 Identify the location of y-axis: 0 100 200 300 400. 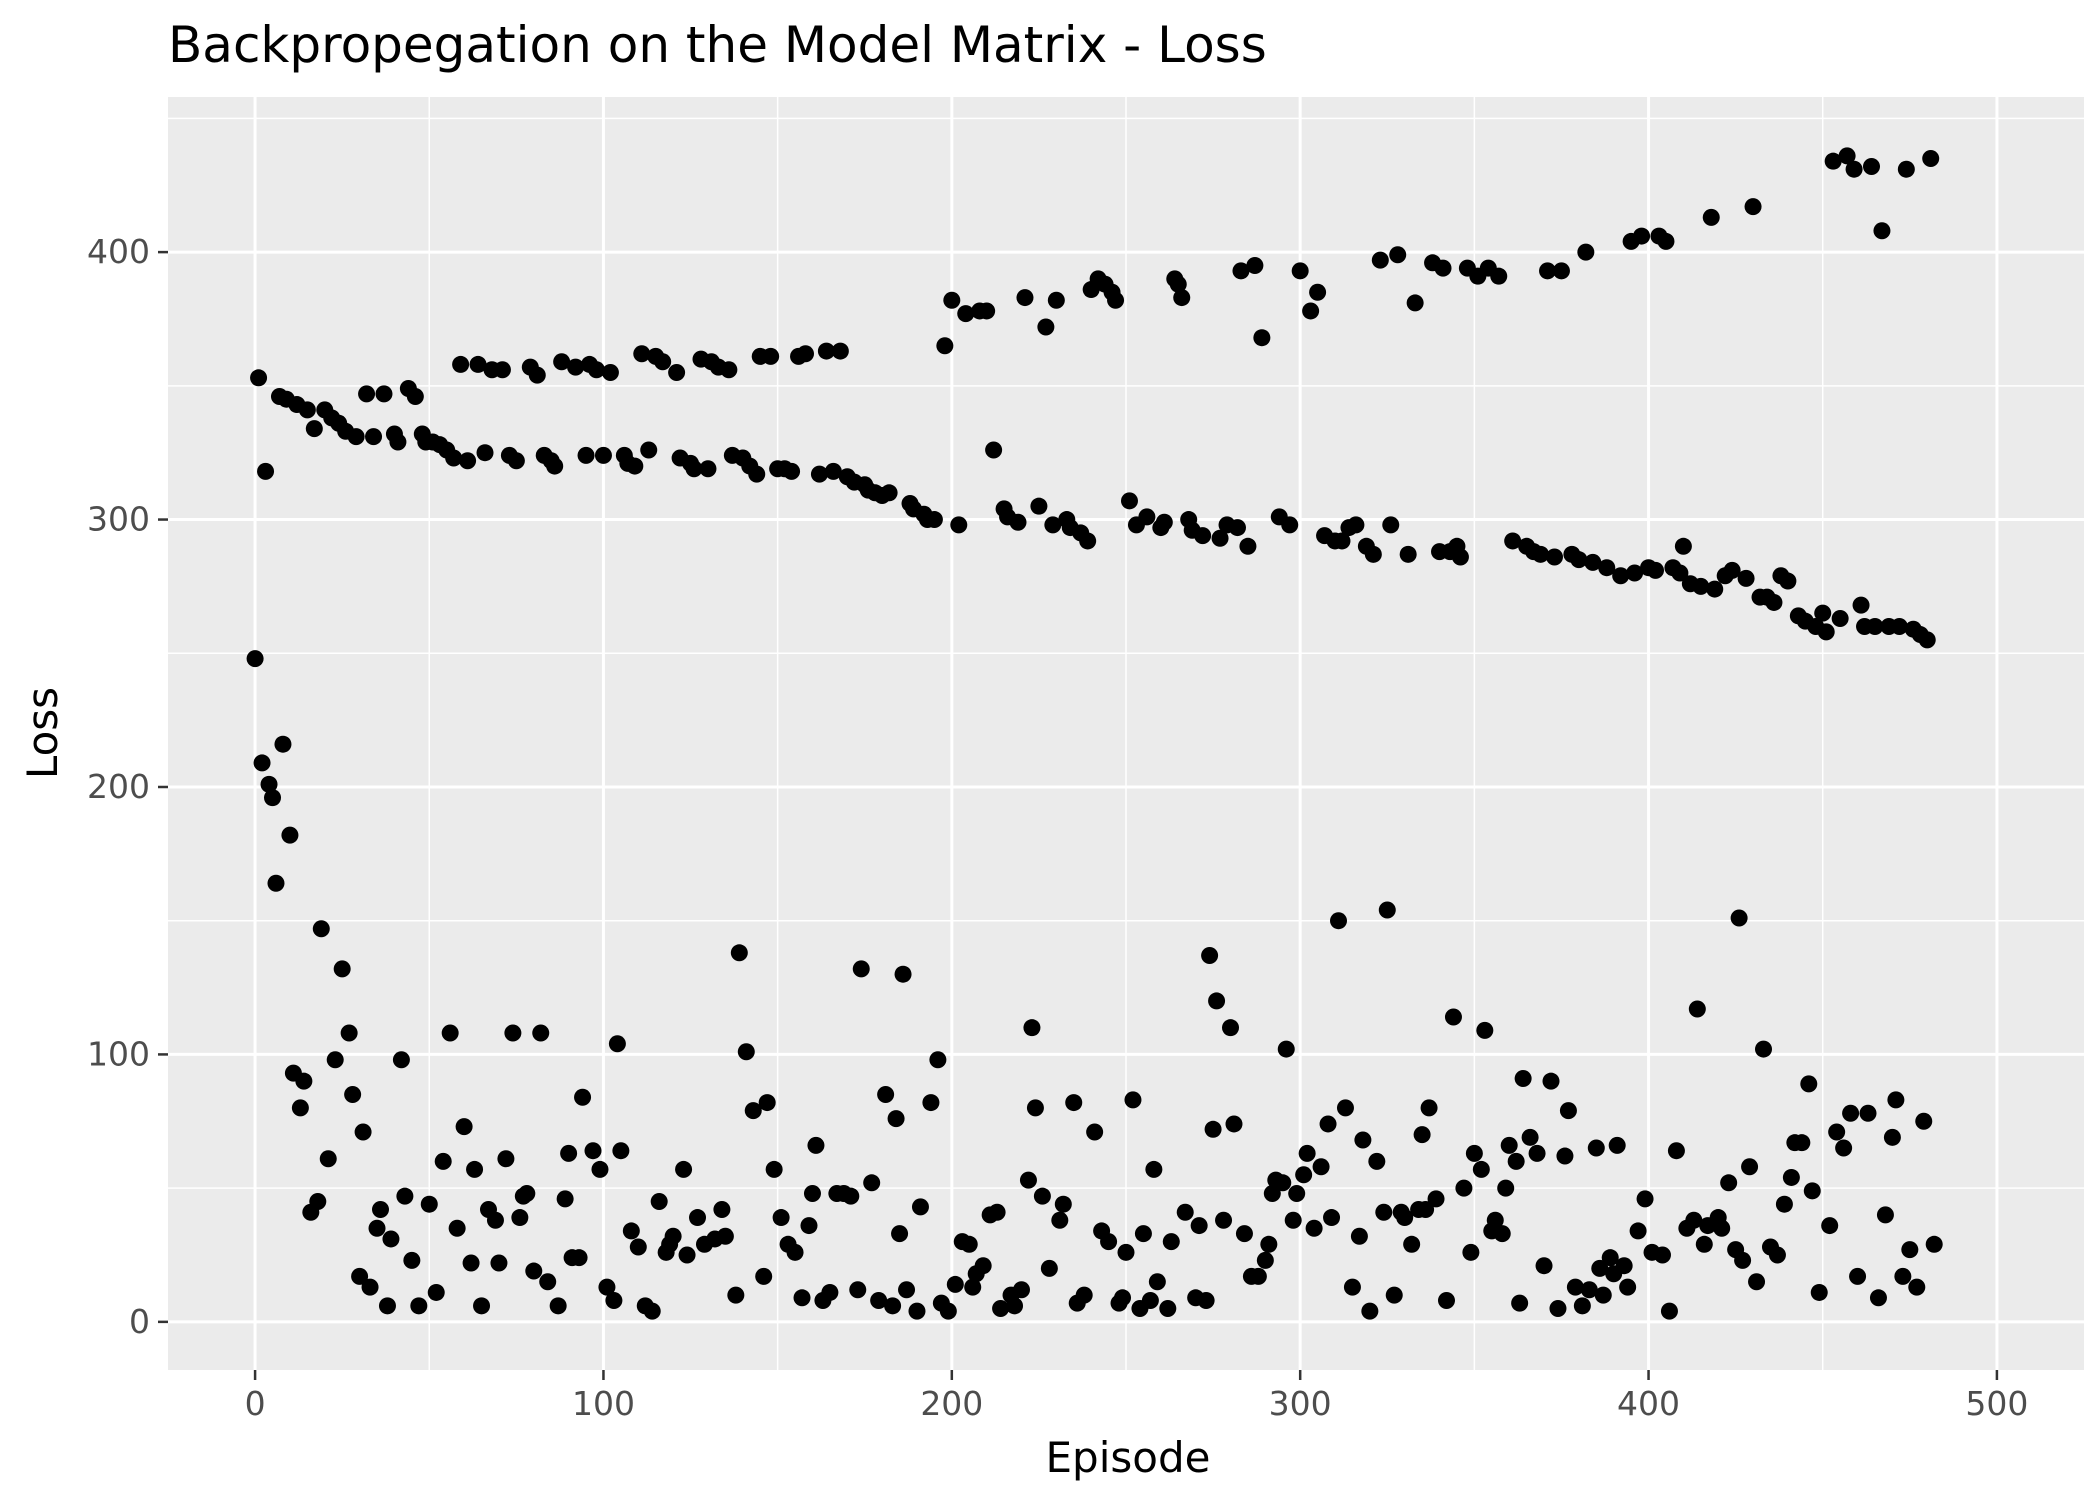
(127, 786).